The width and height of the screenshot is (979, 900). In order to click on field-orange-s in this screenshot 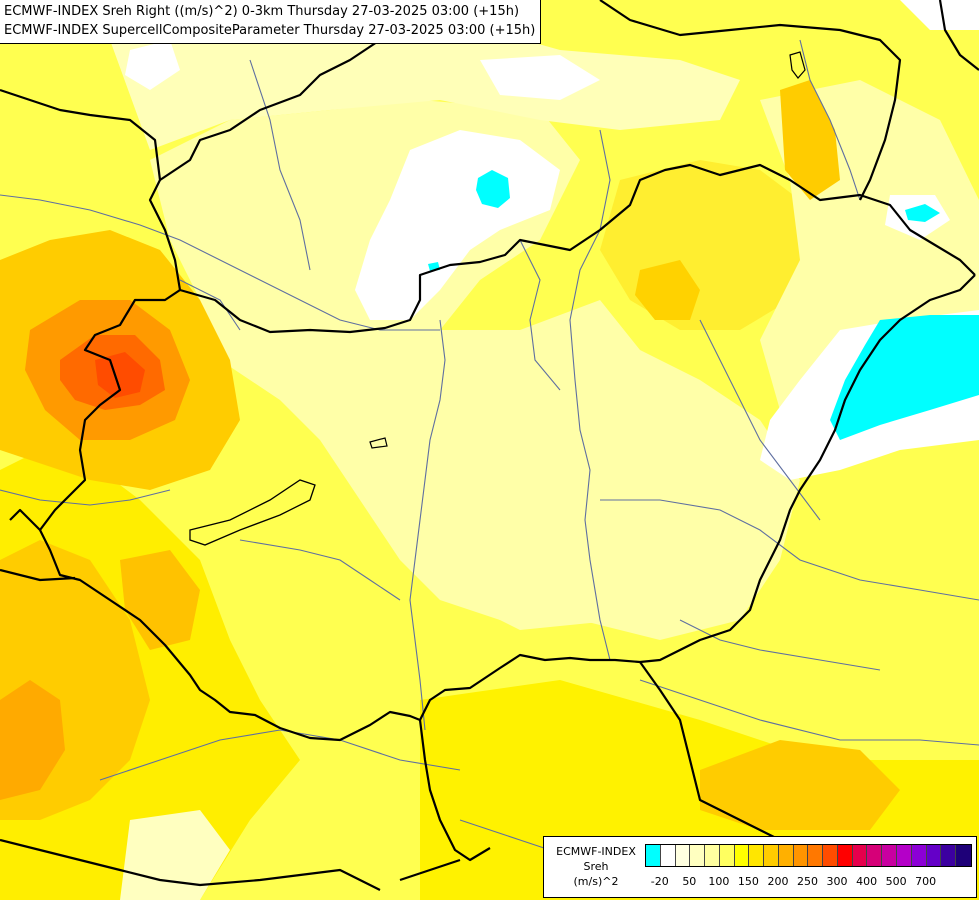, I will do `click(800, 785)`.